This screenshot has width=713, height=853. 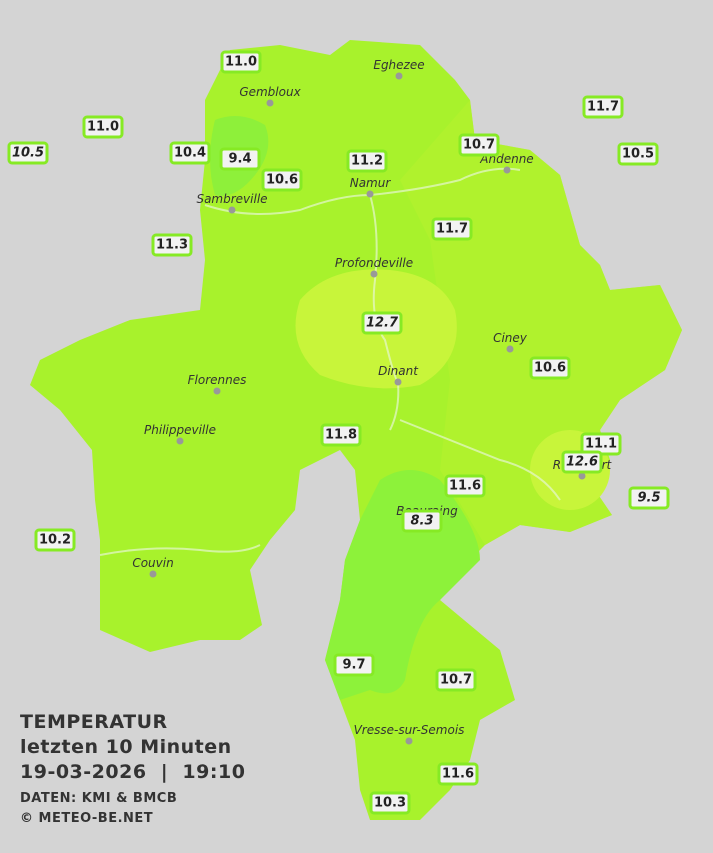 I want to click on station-value: 9.5, so click(x=648, y=498).